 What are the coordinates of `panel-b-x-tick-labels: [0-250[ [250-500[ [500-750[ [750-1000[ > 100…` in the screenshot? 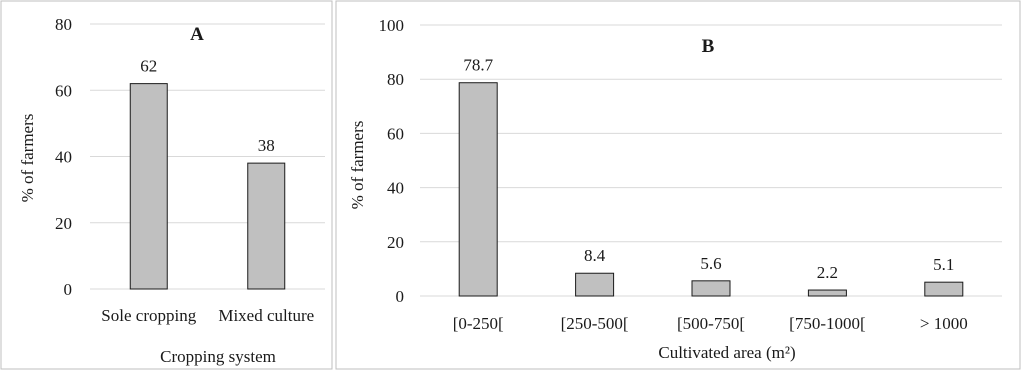 It's located at (710, 323).